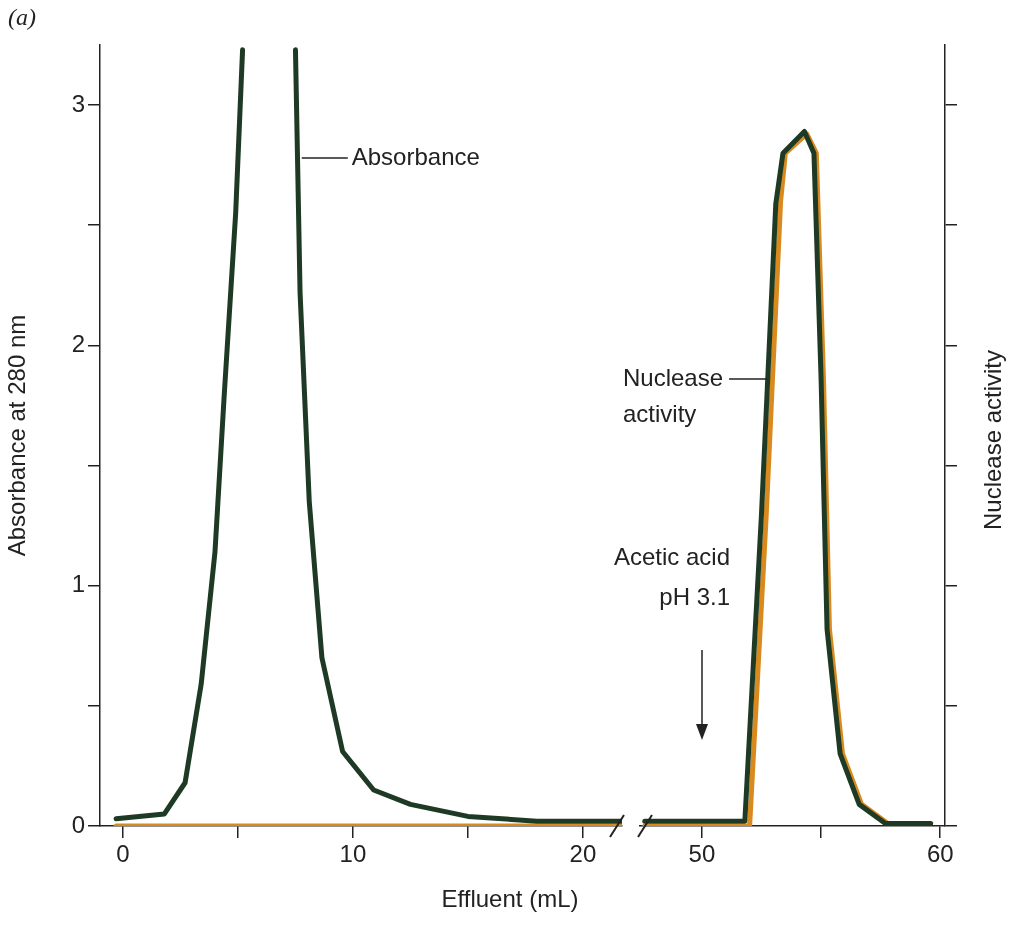  Describe the element at coordinates (22, 17) in the screenshot. I see `chart-title: (a)` at that location.